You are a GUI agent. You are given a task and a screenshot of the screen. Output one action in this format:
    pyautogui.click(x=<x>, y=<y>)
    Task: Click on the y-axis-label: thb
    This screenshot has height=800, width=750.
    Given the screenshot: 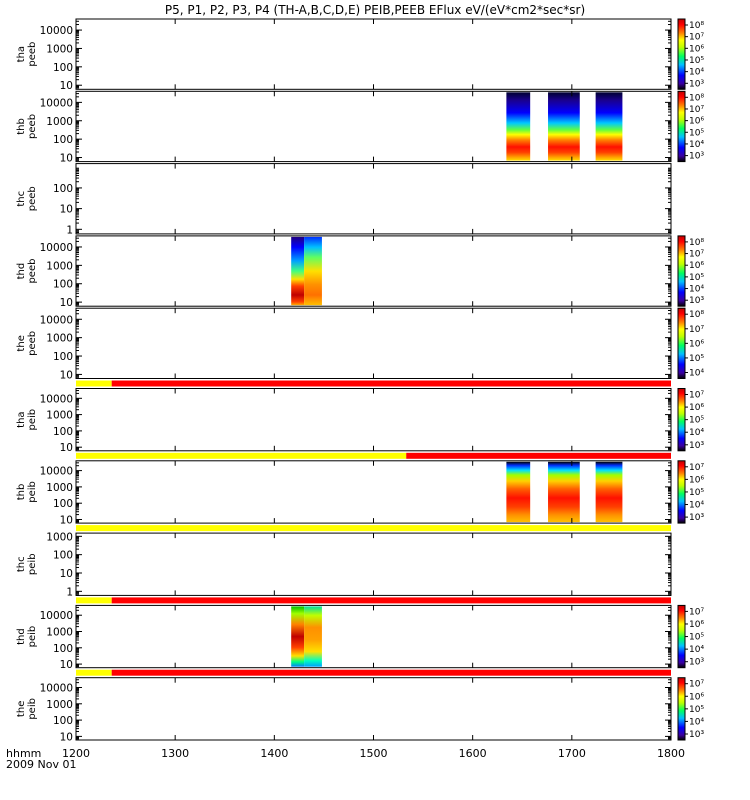 What is the action you would take?
    pyautogui.click(x=21, y=126)
    